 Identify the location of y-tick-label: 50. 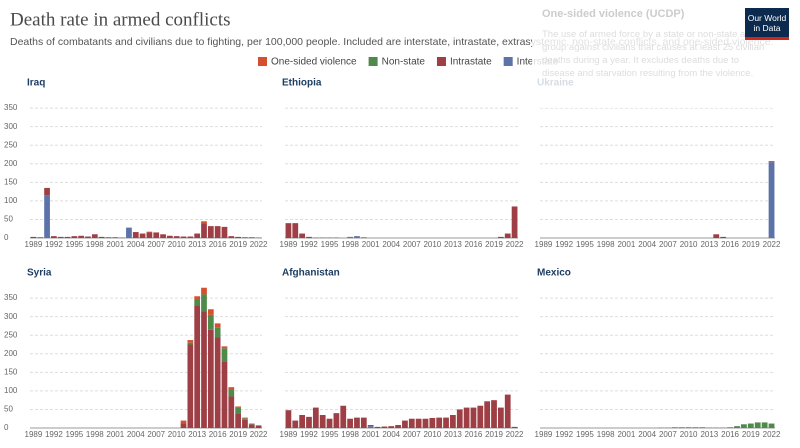
(8, 219).